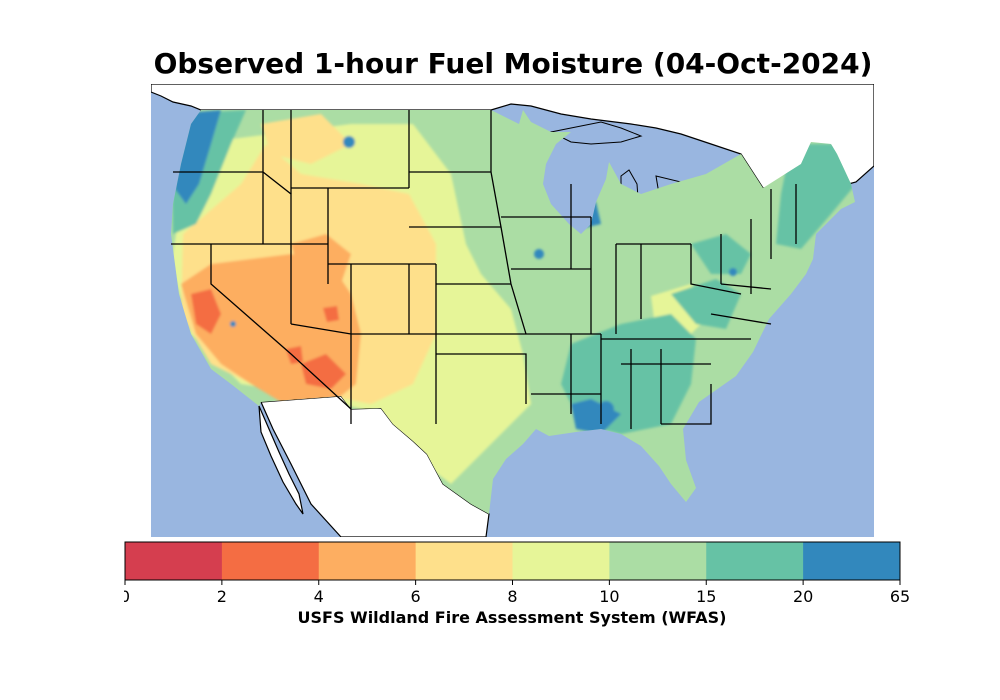 The height and width of the screenshot is (700, 1000). Describe the element at coordinates (319, 596) in the screenshot. I see `colorbar-tick-label: 4` at that location.